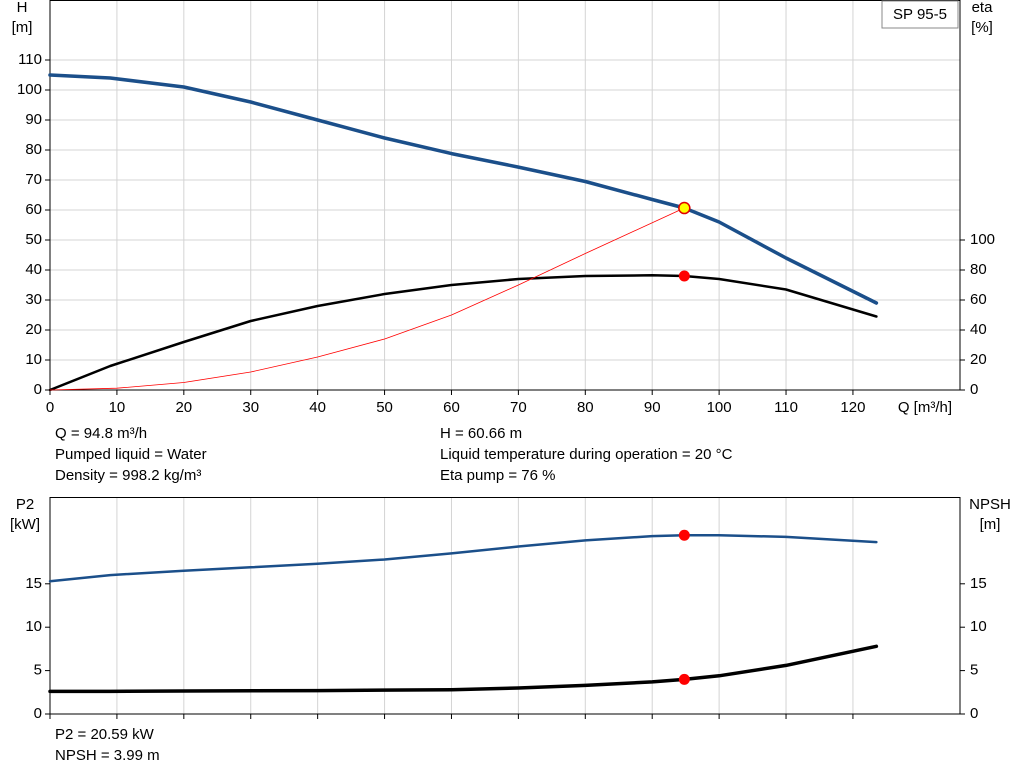  What do you see at coordinates (117, 407) in the screenshot?
I see `x-tick-label: 10` at bounding box center [117, 407].